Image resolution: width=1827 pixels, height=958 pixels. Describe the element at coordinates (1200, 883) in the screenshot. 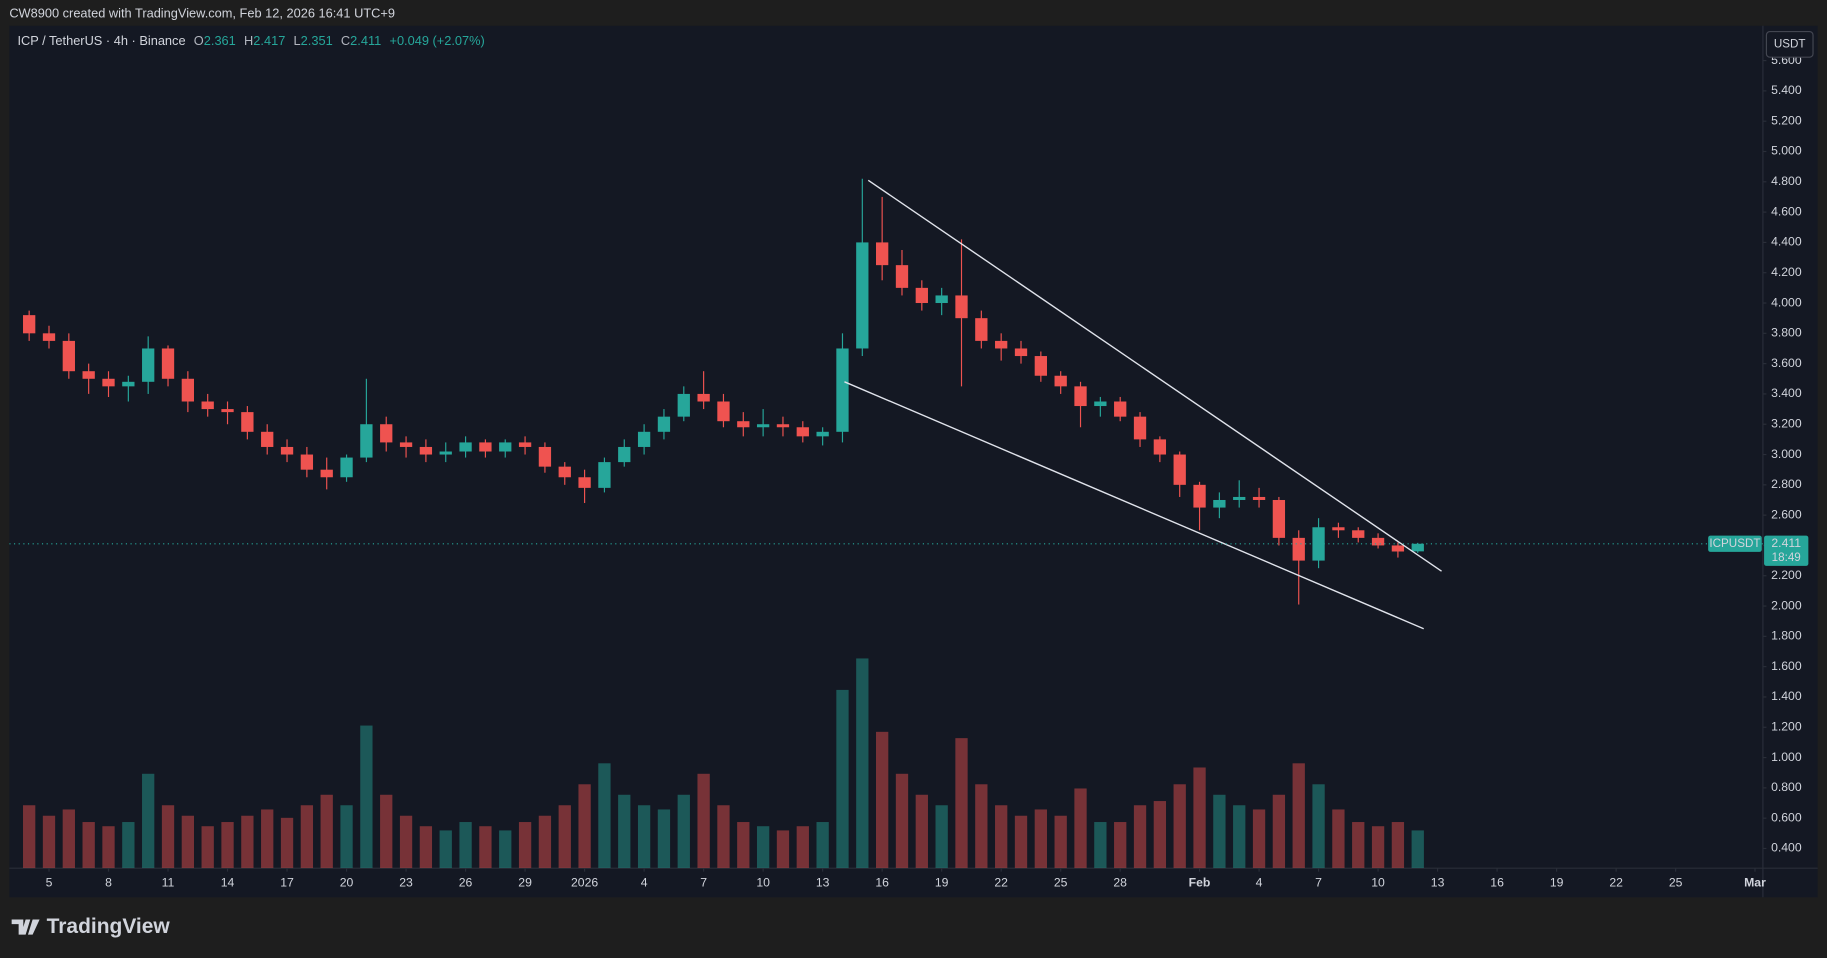

I see `x-tick-label: Feb` at that location.